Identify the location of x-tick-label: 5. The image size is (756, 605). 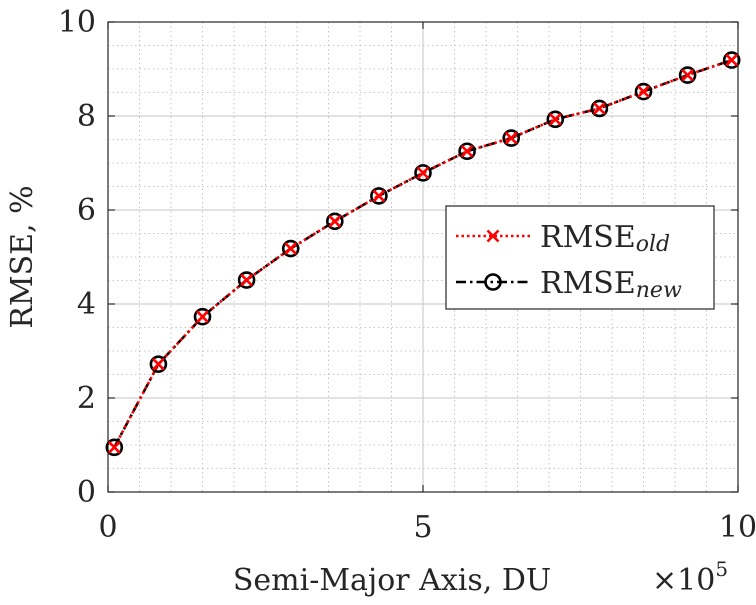
(422, 527).